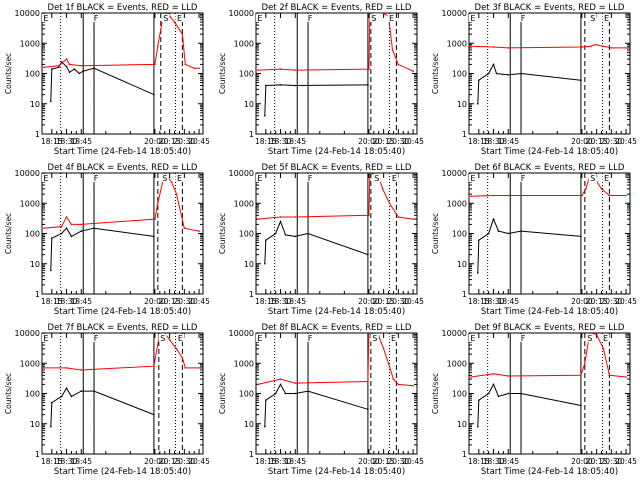  What do you see at coordinates (244, 203) in the screenshot?
I see `y-tick-label: 1000` at bounding box center [244, 203].